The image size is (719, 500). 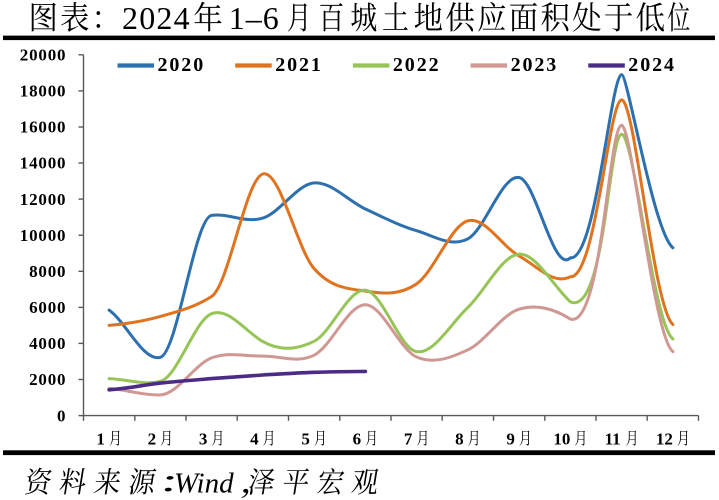 I want to click on svg-text: 3, so click(x=203, y=438).